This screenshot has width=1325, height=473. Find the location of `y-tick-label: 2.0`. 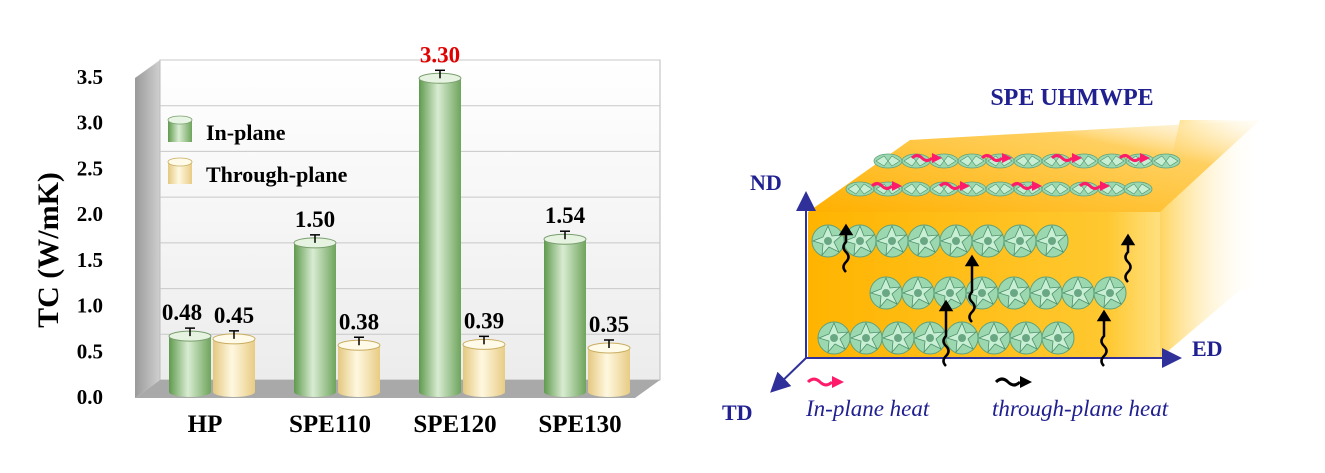

y-tick-label: 2.0 is located at coordinates (90, 214).